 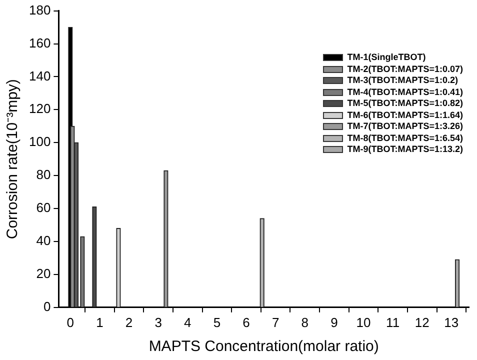 What do you see at coordinates (246, 322) in the screenshot?
I see `x-tick-label: 6` at bounding box center [246, 322].